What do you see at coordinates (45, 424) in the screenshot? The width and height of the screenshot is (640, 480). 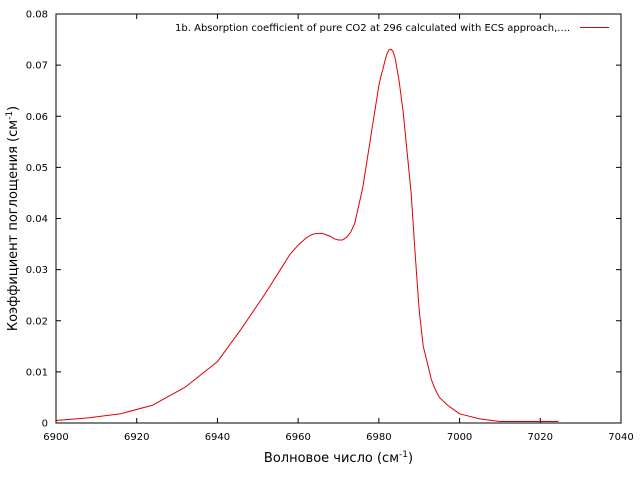 I see `y-tick-label: 0` at bounding box center [45, 424].